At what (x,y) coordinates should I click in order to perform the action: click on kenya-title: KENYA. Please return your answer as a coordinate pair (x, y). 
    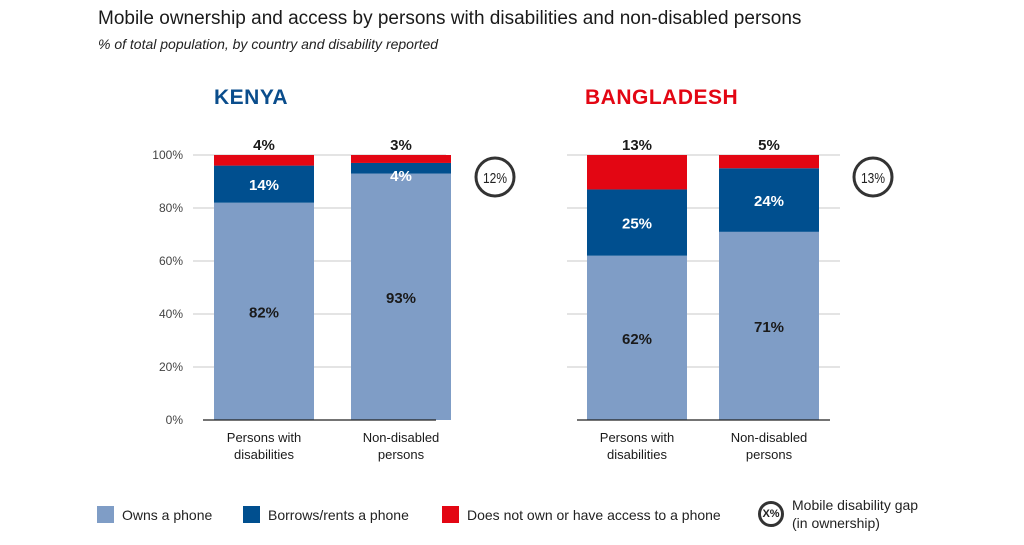
    Looking at the image, I should click on (251, 97).